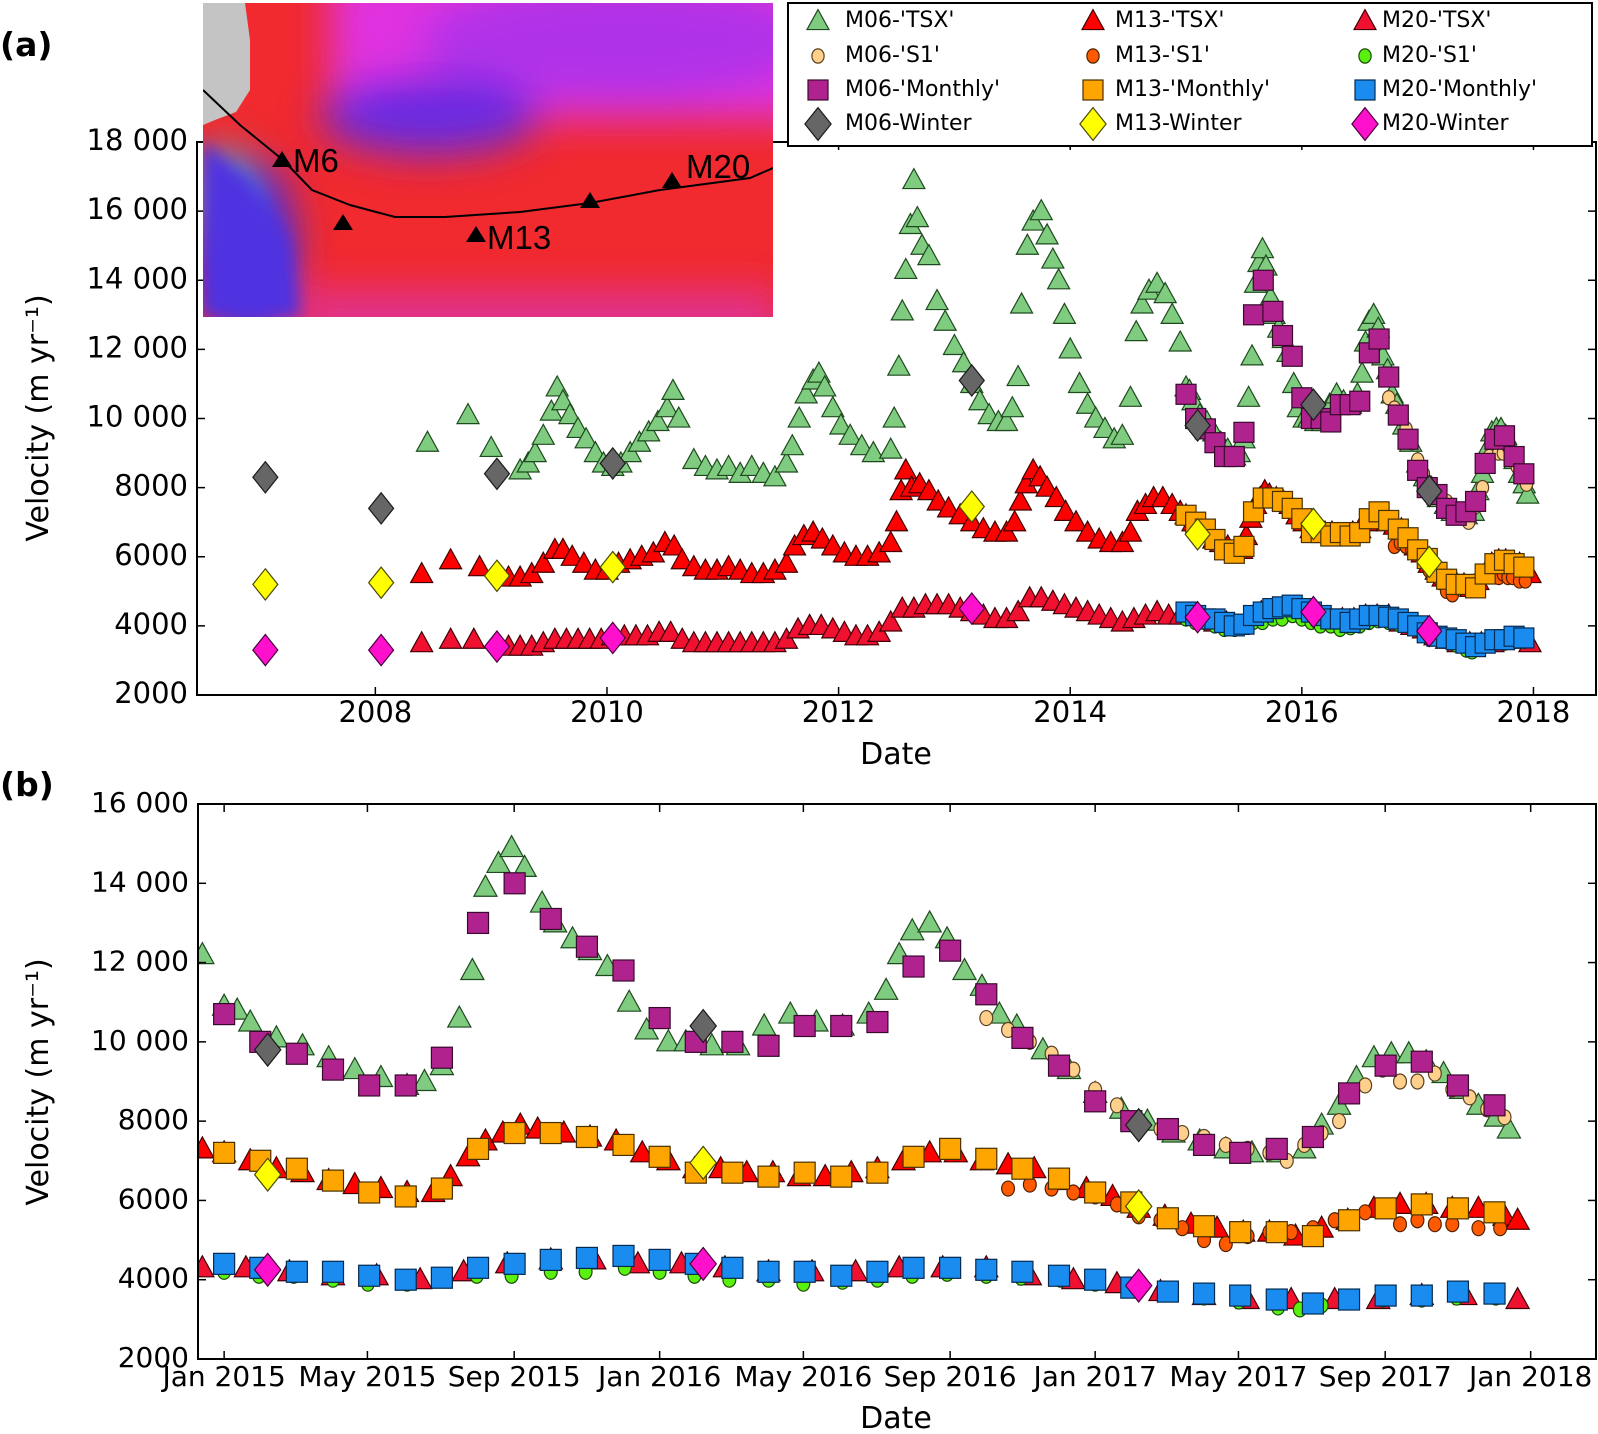  What do you see at coordinates (1070, 712) in the screenshot?
I see `x-tick-label: 2014` at bounding box center [1070, 712].